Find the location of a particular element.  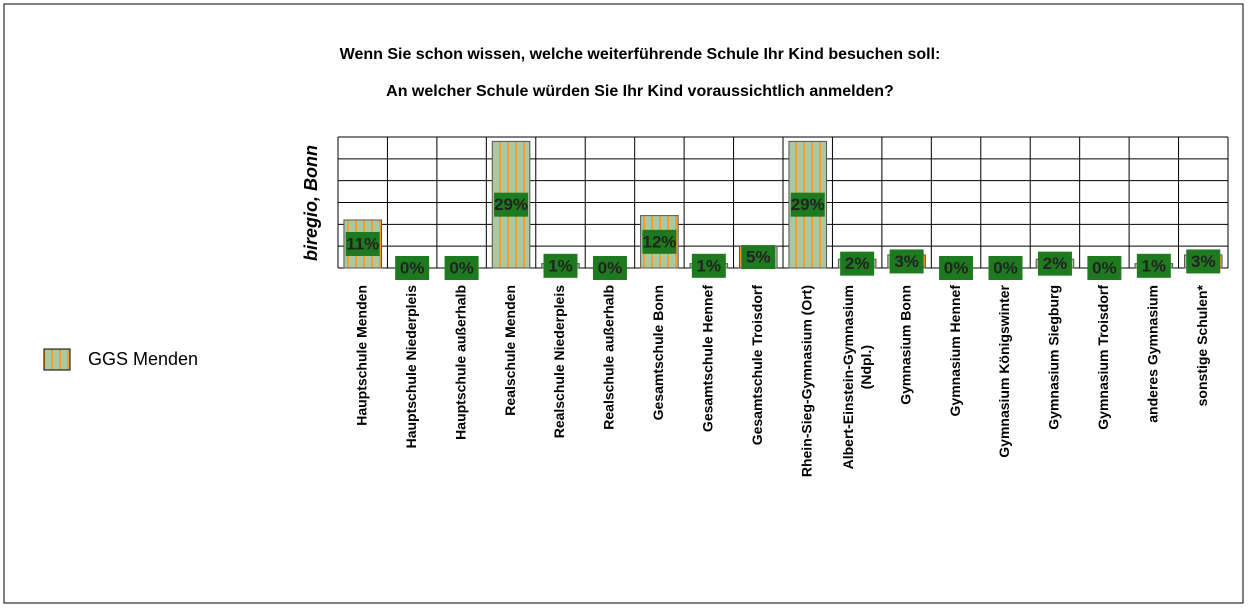

x-tick-label: sonstige Schulen* is located at coordinates (1202, 345).